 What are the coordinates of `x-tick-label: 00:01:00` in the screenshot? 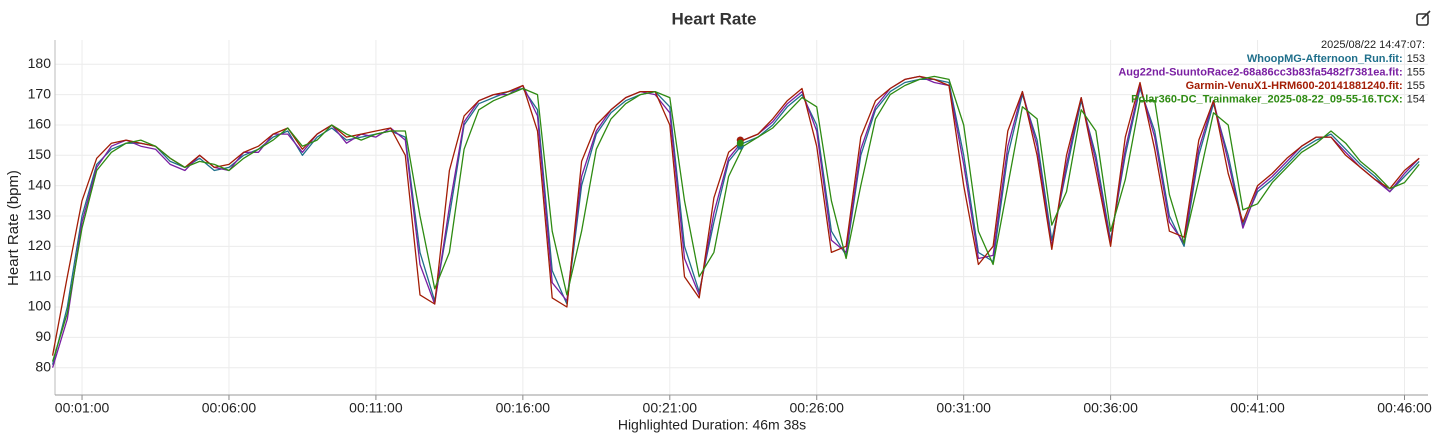 It's located at (82, 408).